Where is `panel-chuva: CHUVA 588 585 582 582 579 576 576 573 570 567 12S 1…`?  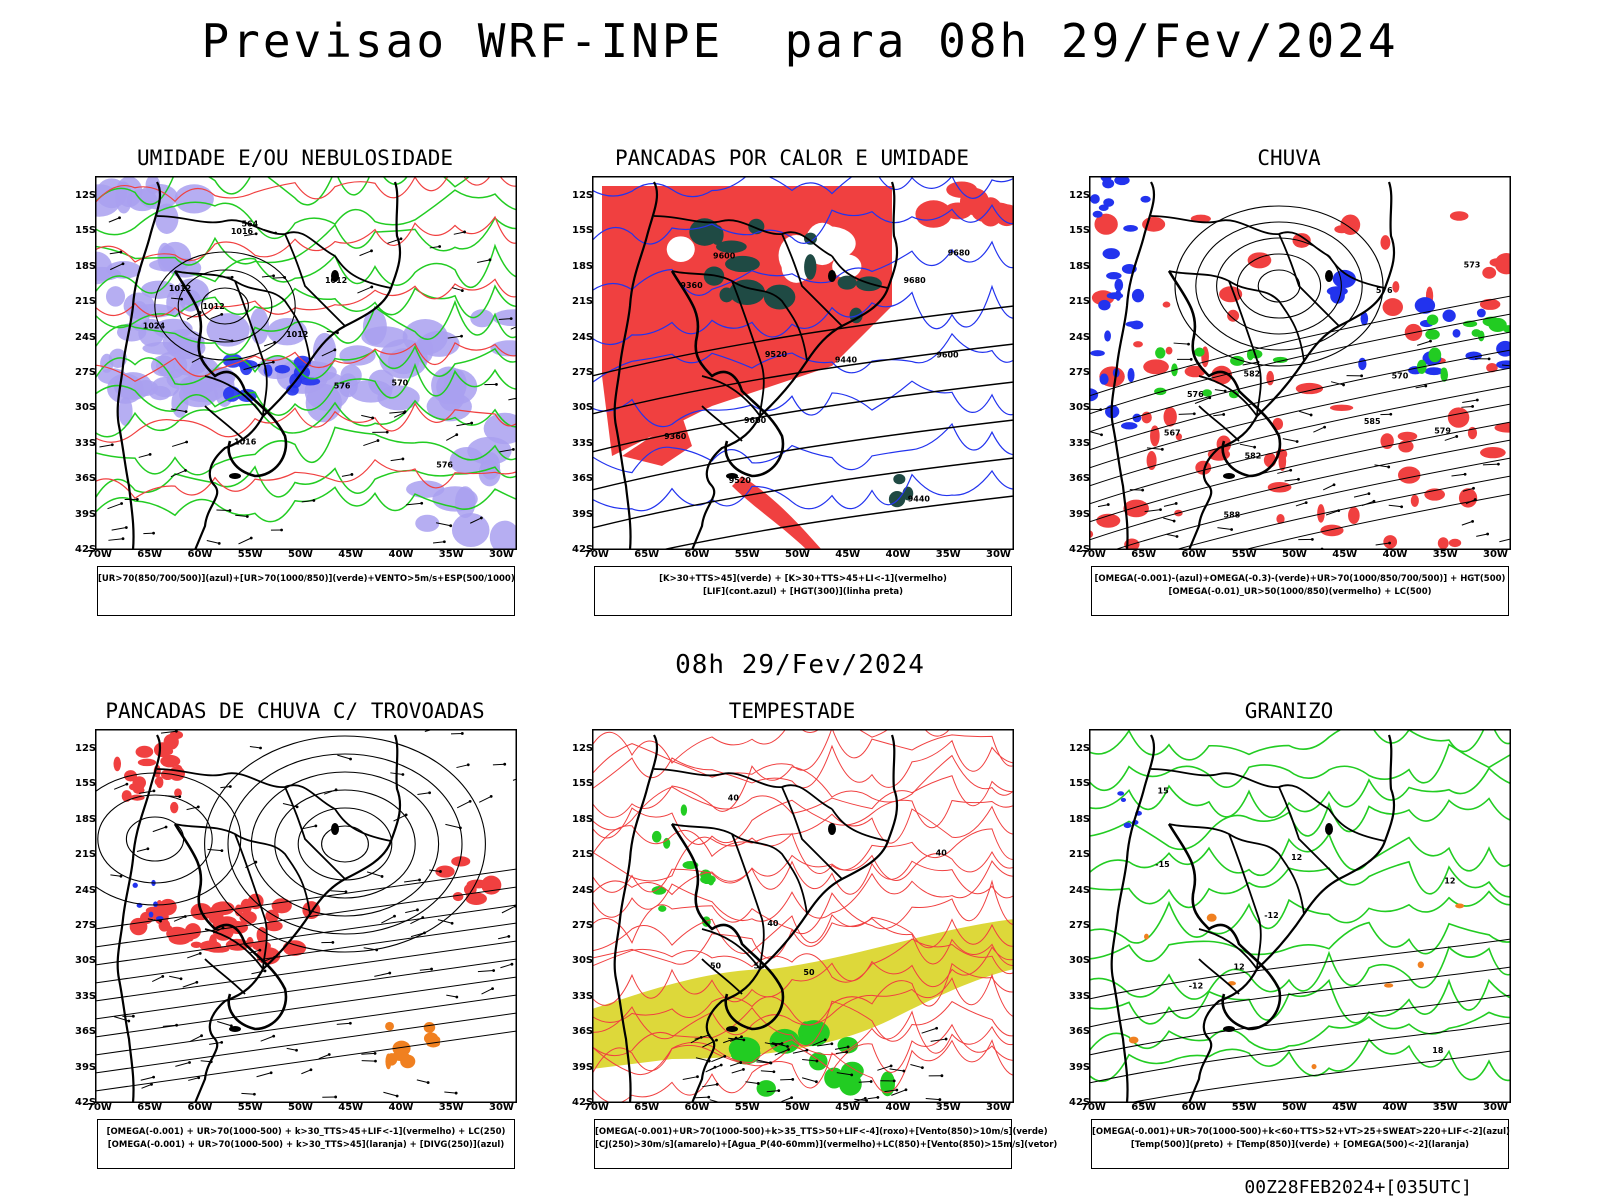 panel-chuva: CHUVA 588 585 582 582 579 576 576 573 570 567 12S 1… is located at coordinates (1290, 386).